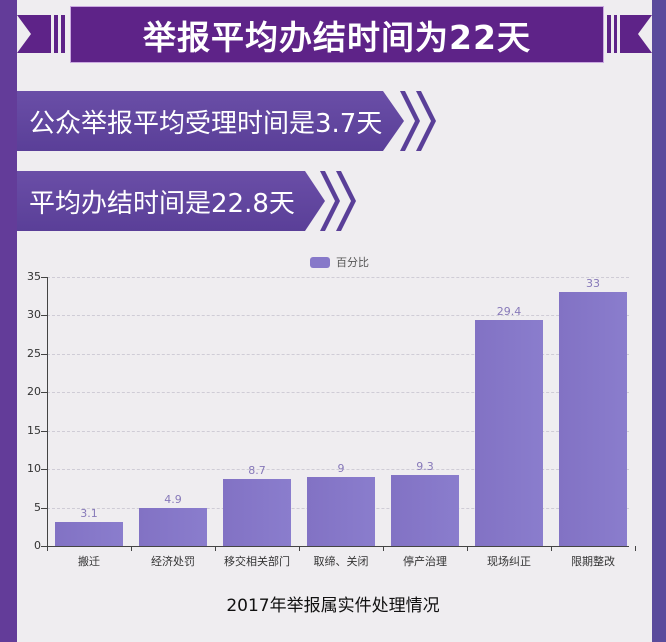  I want to click on chart-legend: 百分比, so click(339, 262).